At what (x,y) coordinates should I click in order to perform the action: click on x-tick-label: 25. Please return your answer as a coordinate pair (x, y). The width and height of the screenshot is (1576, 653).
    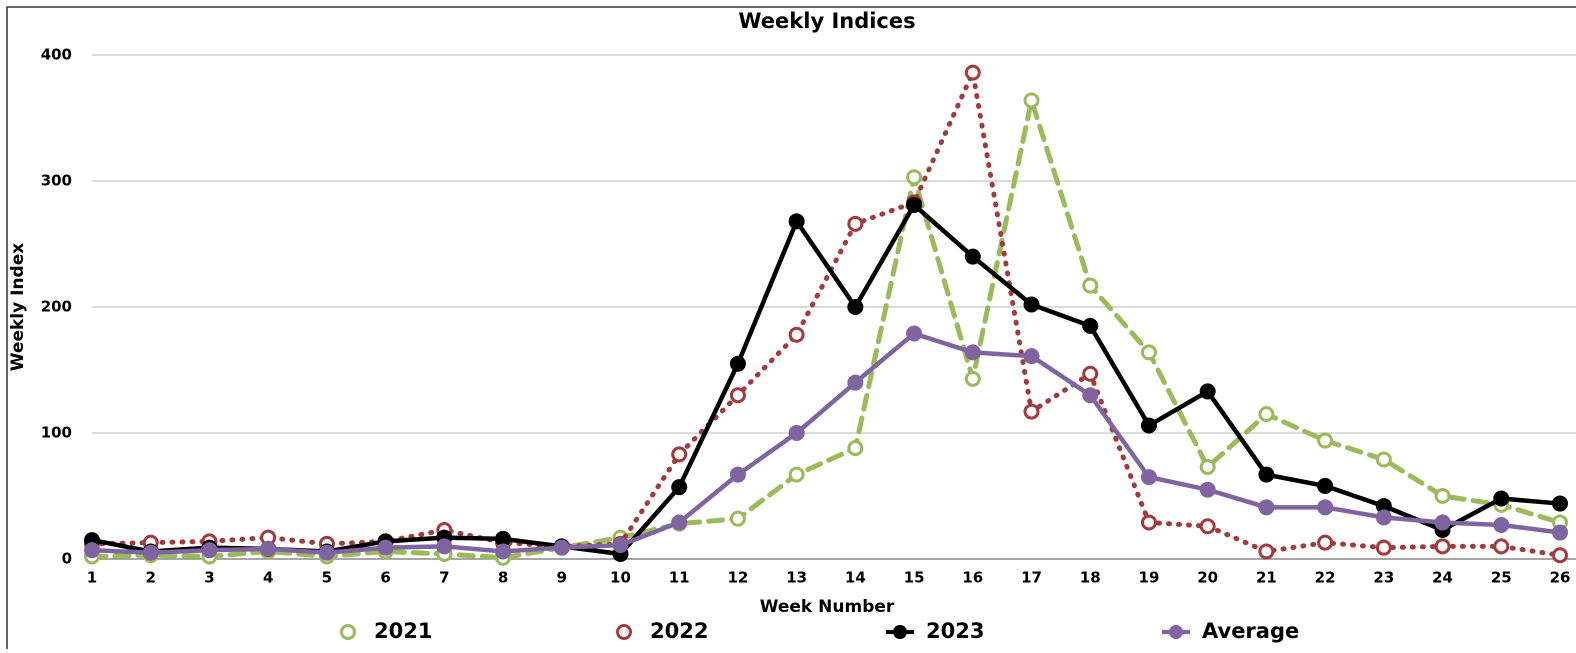
    Looking at the image, I should click on (1501, 578).